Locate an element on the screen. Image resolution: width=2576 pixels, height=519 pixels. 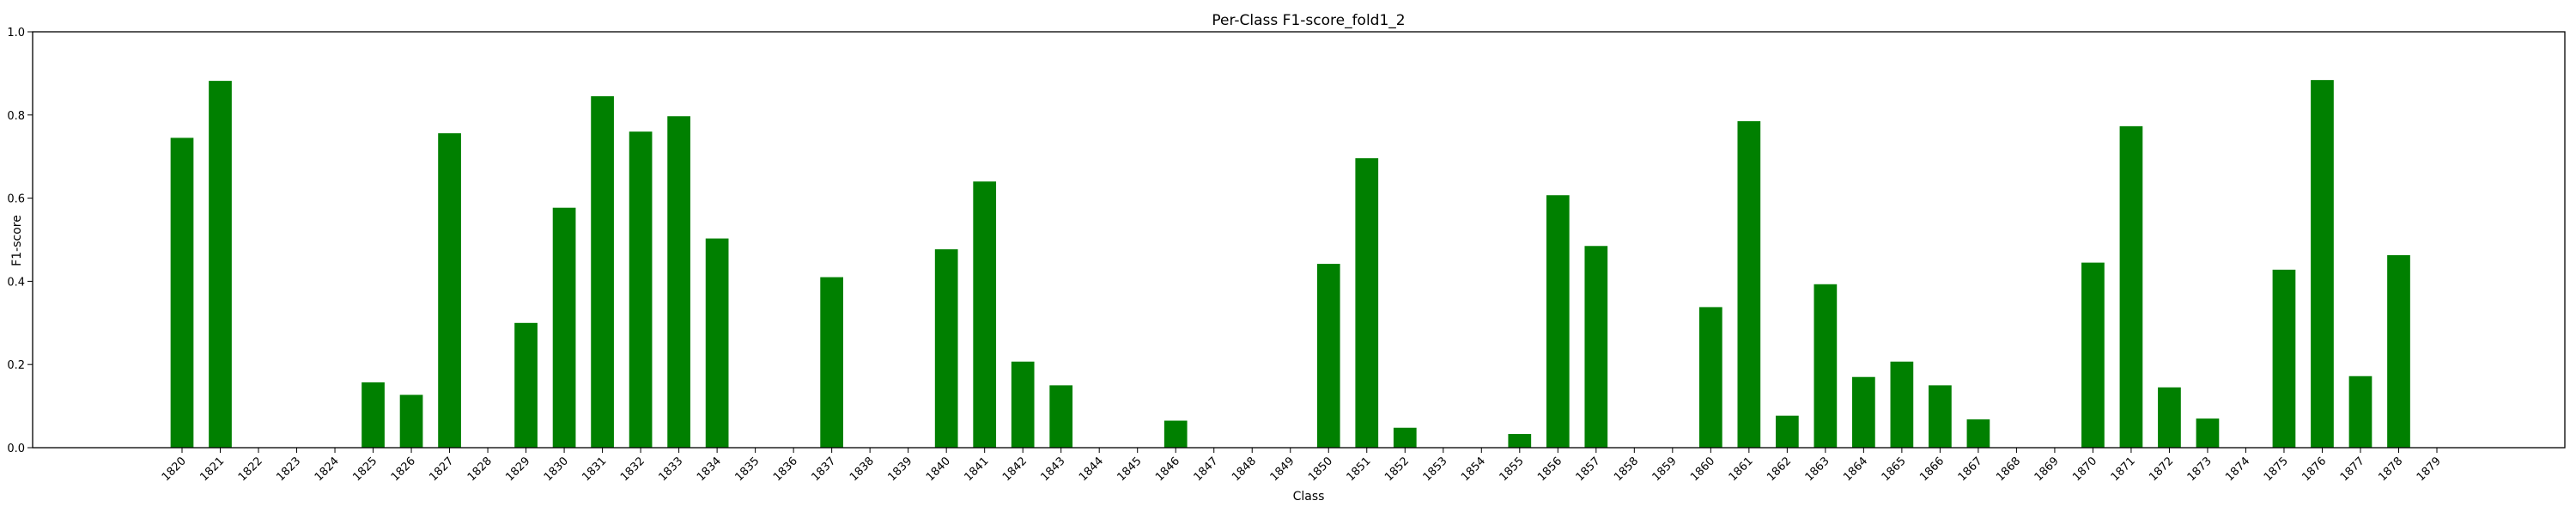
x-tick-label-1858: 1858 is located at coordinates (1627, 469).